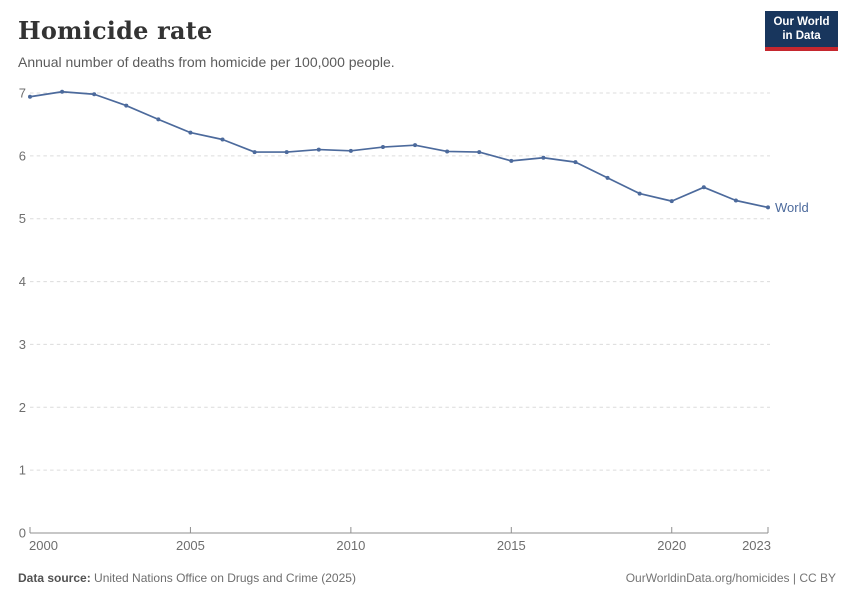 This screenshot has height=600, width=850. I want to click on y-tick-label: 4, so click(22, 281).